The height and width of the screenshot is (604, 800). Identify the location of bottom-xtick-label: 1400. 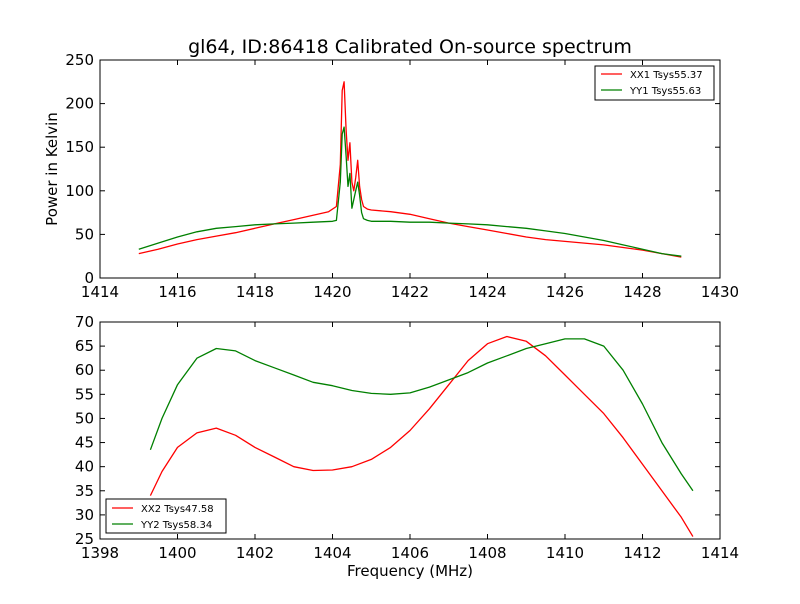
(177, 553).